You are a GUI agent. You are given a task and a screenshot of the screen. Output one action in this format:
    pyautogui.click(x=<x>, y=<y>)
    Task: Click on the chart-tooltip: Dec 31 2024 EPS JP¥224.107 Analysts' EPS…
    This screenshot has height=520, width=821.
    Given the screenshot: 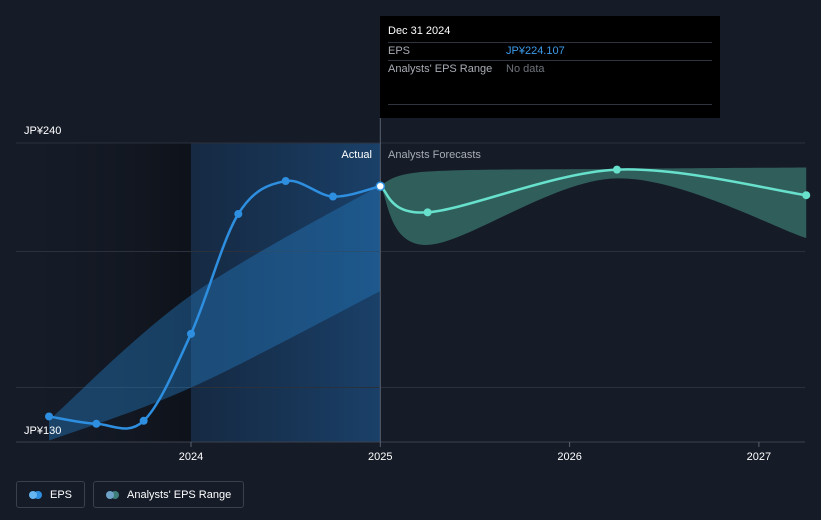 What is the action you would take?
    pyautogui.click(x=550, y=67)
    